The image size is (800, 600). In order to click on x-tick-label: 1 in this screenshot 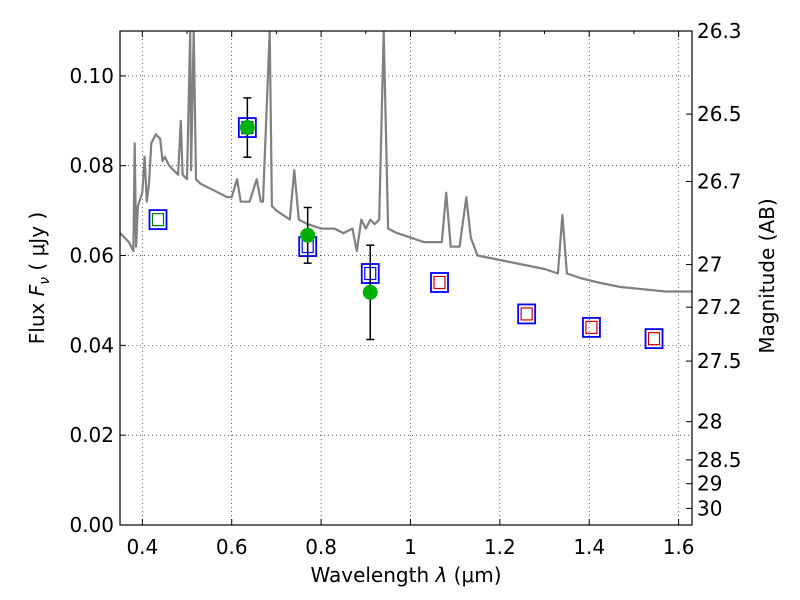, I will do `click(410, 547)`.